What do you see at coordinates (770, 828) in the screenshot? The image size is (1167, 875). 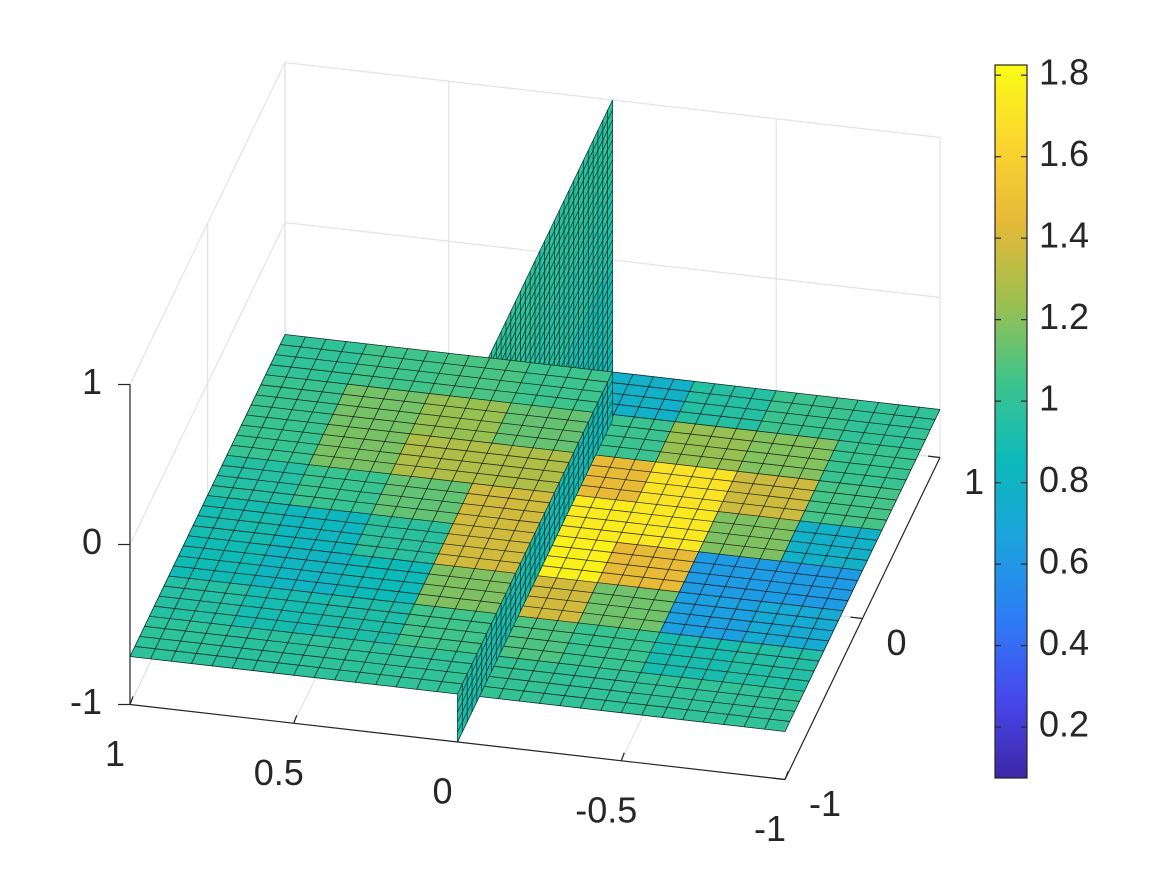 I see `x-tick-label: -1` at bounding box center [770, 828].